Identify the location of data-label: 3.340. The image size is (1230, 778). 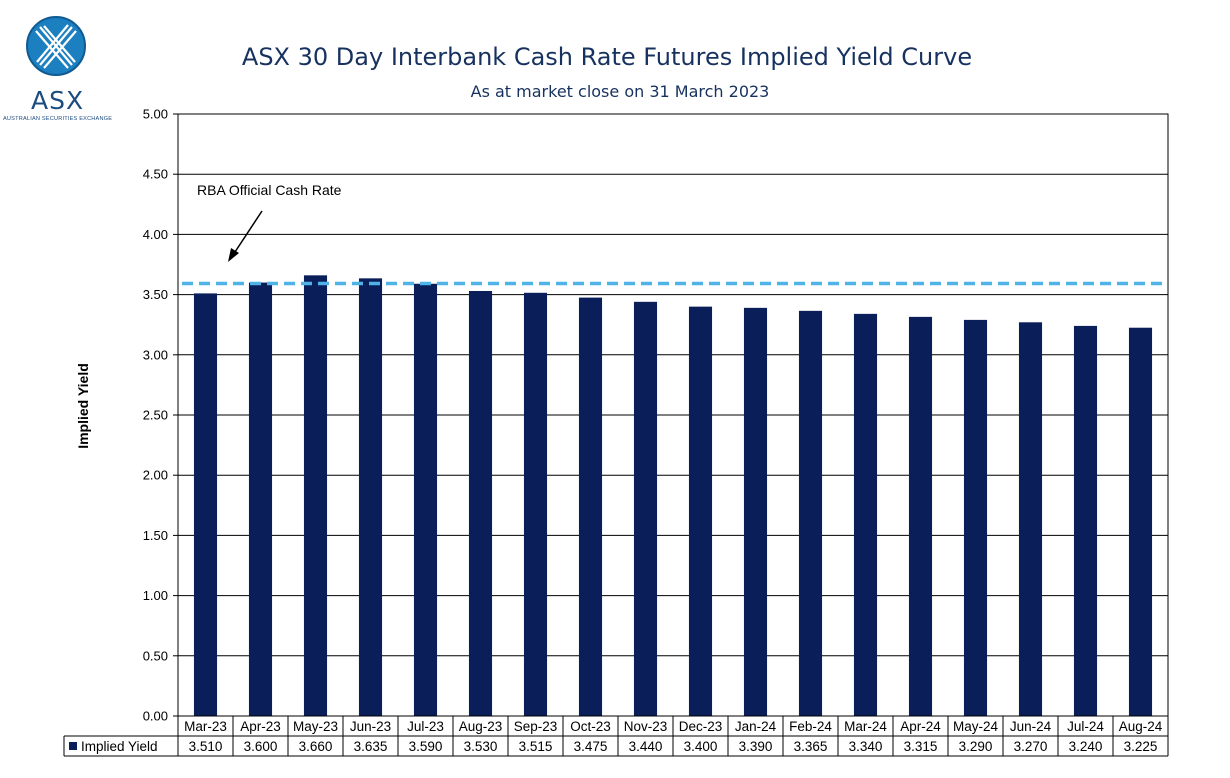
(866, 746).